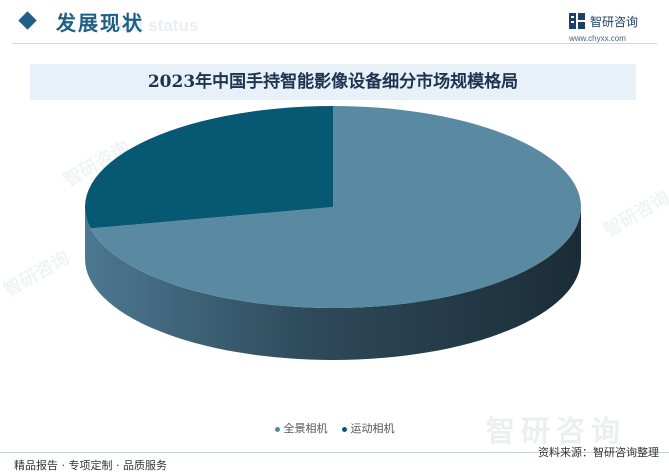 This screenshot has height=476, width=669. Describe the element at coordinates (334, 43) in the screenshot. I see `header-divider` at that location.